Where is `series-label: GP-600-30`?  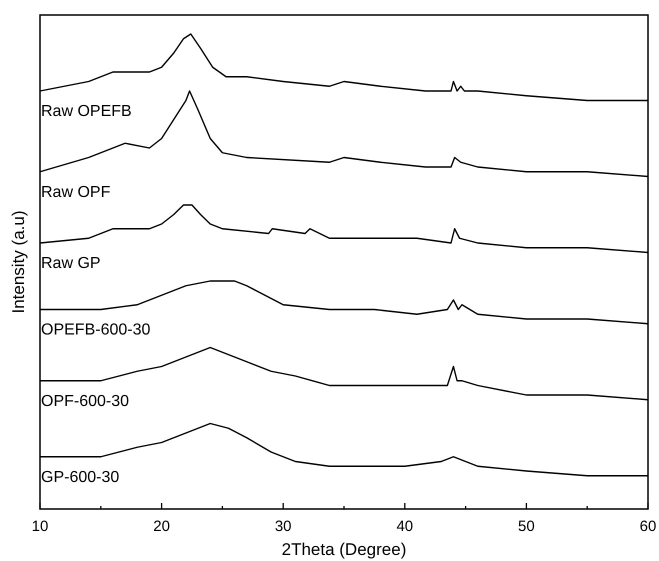 series-label: GP-600-30 is located at coordinates (80, 477).